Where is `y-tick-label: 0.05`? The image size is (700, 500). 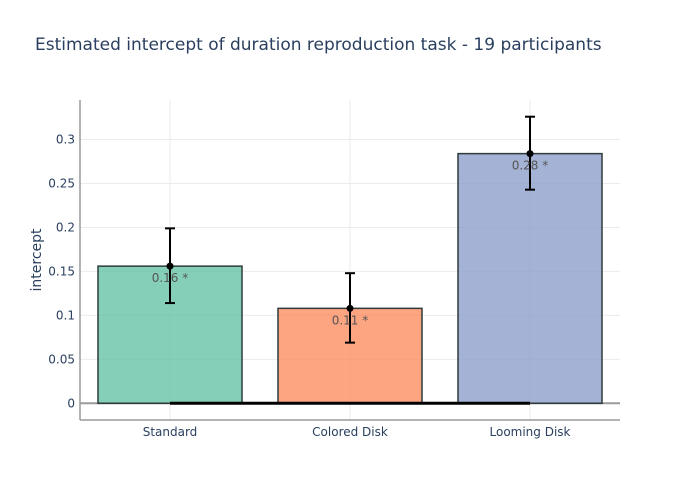 y-tick-label: 0.05 is located at coordinates (61, 359).